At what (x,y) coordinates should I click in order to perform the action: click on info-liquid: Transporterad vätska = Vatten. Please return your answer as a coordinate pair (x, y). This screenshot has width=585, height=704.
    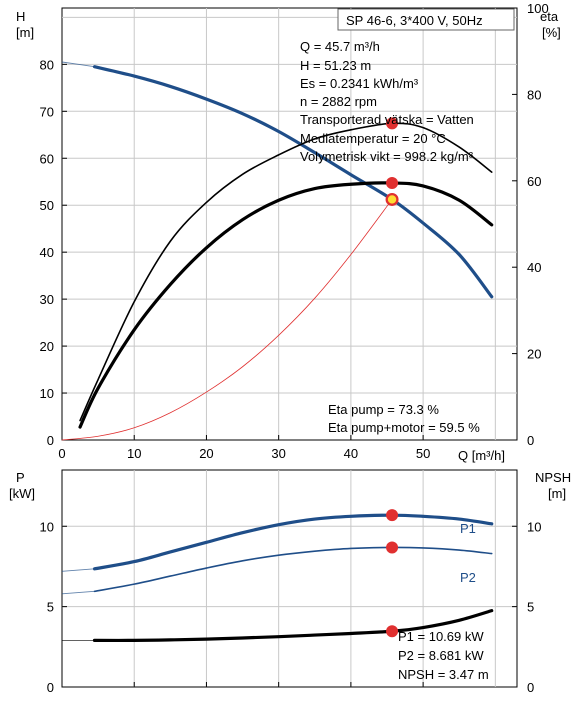
    Looking at the image, I should click on (387, 119).